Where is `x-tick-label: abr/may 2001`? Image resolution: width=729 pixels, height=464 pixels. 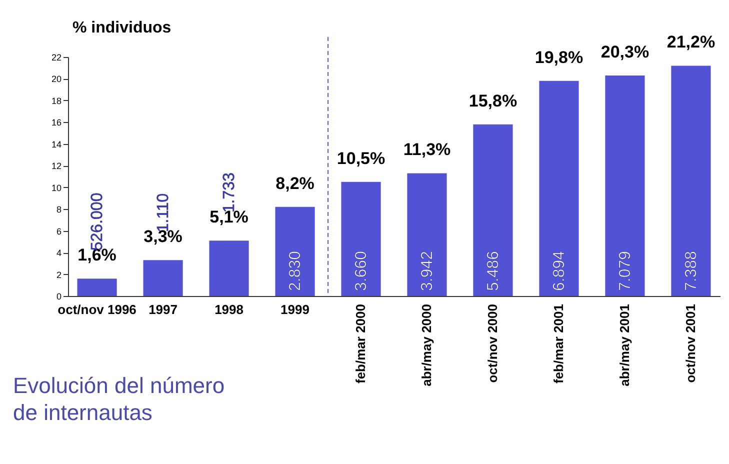 x-tick-label: abr/may 2001 is located at coordinates (624, 345).